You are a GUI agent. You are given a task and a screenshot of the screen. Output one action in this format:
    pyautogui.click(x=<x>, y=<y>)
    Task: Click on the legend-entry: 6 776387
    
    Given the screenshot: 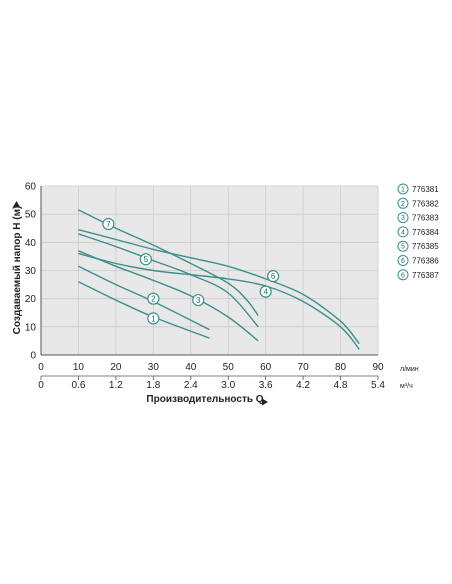 What is the action you would take?
    pyautogui.click(x=418, y=275)
    